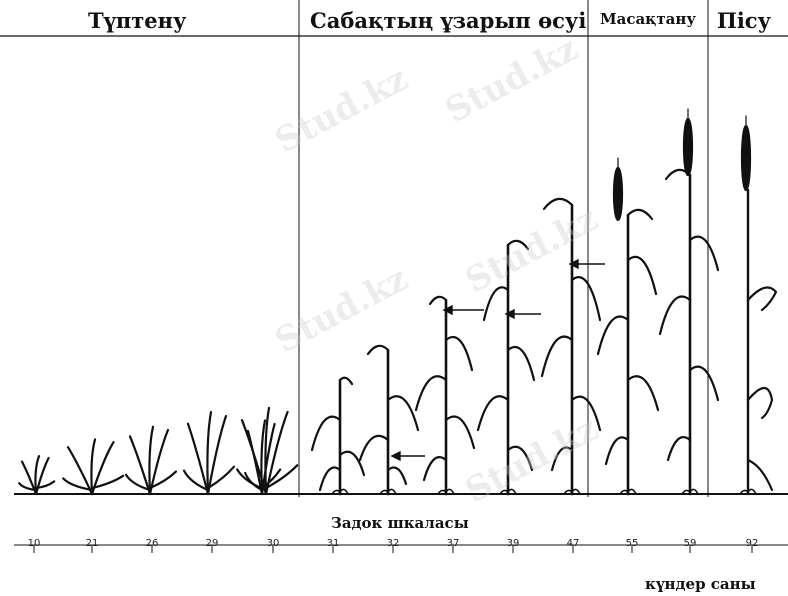 Image resolution: width=788 pixels, height=596 pixels. Describe the element at coordinates (648, 19) in the screenshot. I see `stage-label-heading: Масақтану` at that location.